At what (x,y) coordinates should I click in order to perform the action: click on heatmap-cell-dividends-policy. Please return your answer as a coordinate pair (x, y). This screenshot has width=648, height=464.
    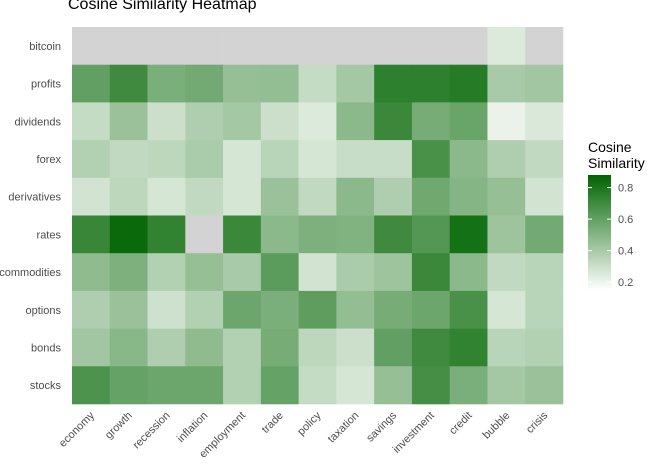
    Looking at the image, I should click on (317, 121).